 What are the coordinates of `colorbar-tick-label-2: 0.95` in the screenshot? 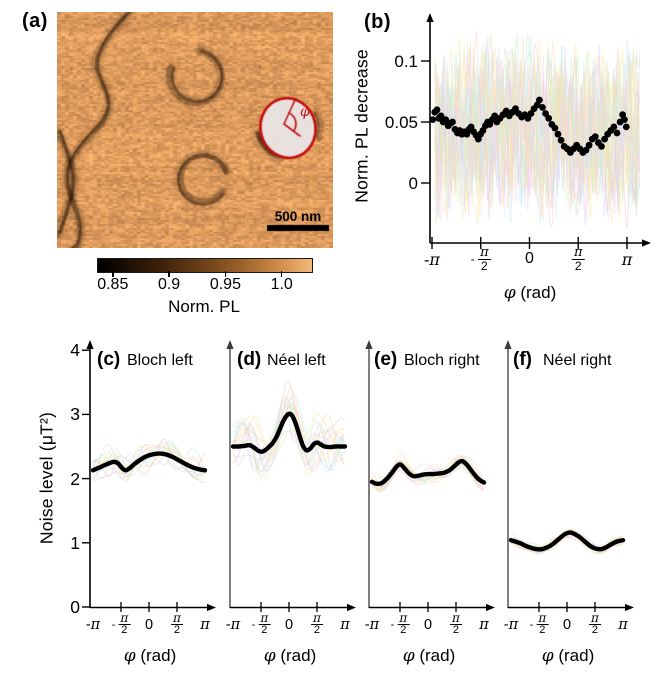 It's located at (225, 284).